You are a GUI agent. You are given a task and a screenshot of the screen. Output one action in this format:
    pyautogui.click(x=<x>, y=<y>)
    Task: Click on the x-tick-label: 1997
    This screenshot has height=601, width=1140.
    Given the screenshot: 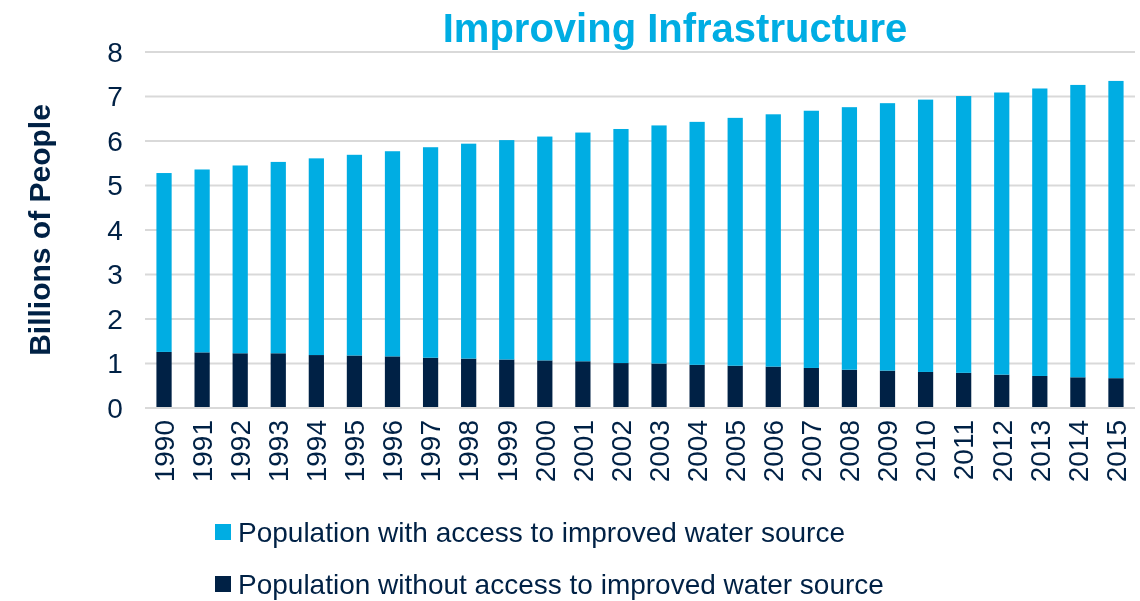 What is the action you would take?
    pyautogui.click(x=431, y=451)
    